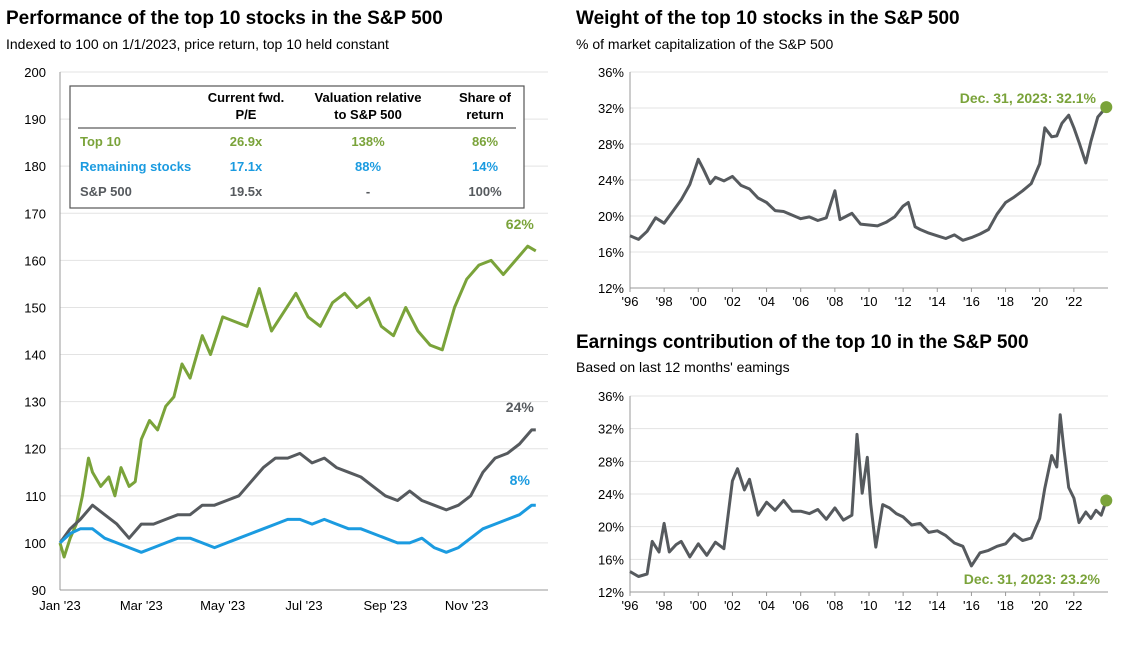 The image size is (1138, 654). What do you see at coordinates (246, 114) in the screenshot?
I see `table-header: P/E` at bounding box center [246, 114].